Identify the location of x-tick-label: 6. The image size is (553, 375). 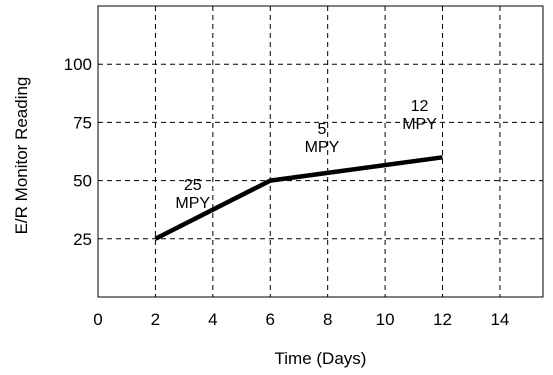
(270, 319).